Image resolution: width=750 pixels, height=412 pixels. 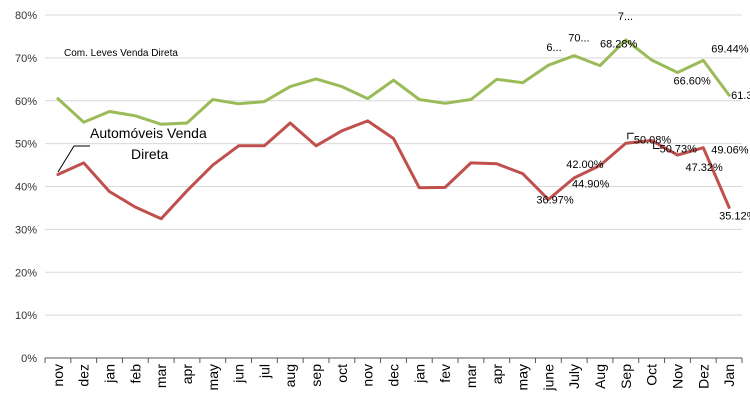 I want to click on y-tick-label: 20%, so click(x=26, y=273).